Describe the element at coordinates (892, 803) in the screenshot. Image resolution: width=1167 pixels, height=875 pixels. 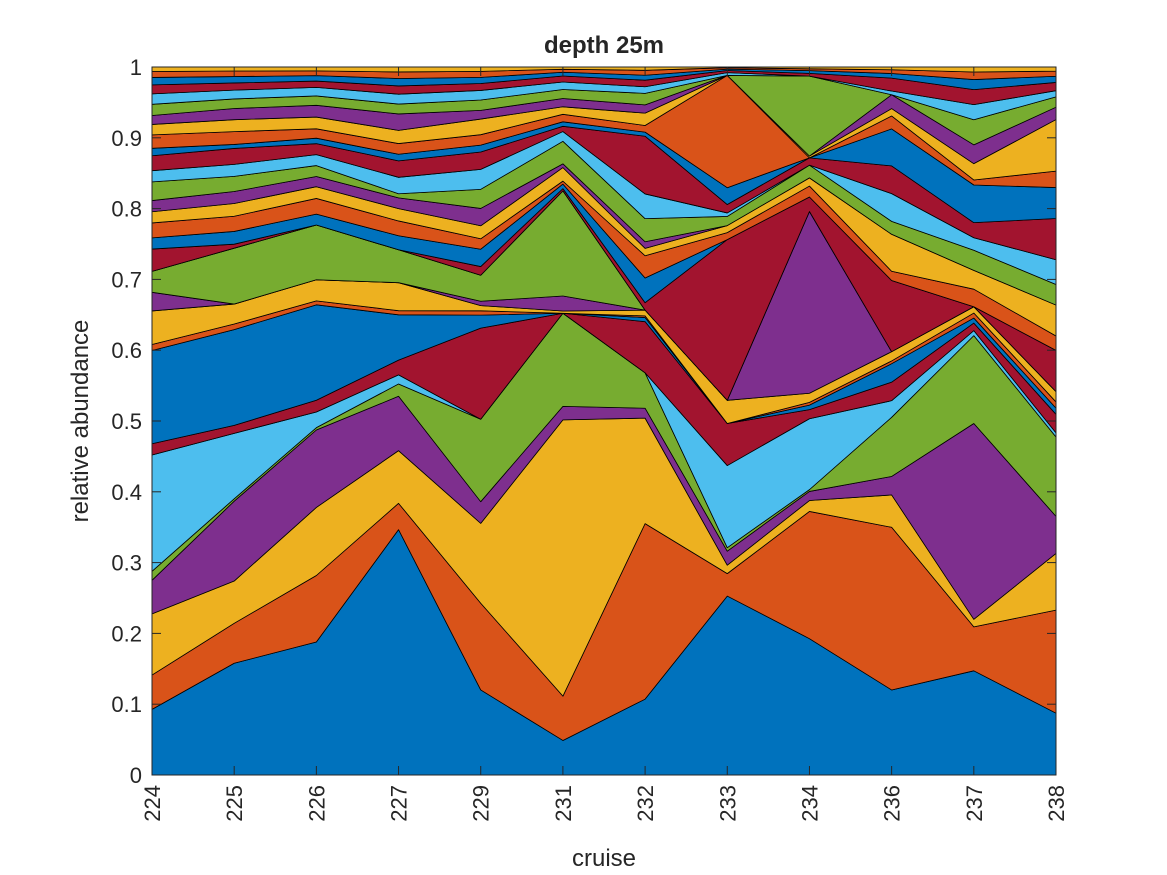
I see `x-tick-label: 236` at that location.